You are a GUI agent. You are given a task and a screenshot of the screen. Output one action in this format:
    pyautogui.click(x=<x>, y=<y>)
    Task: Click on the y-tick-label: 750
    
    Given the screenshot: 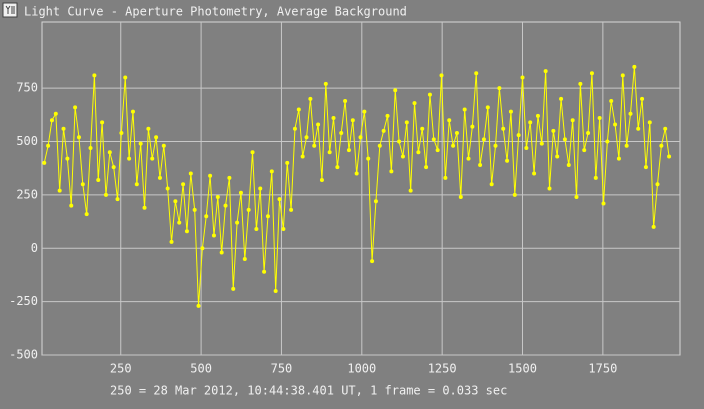 What is the action you would take?
    pyautogui.click(x=27, y=88)
    